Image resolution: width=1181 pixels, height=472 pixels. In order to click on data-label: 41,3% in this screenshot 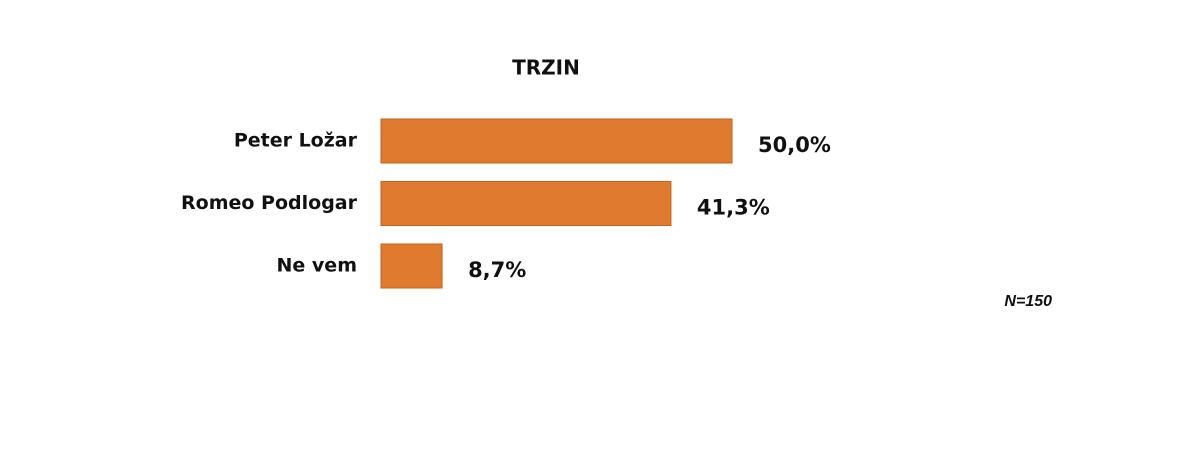, I will do `click(733, 208)`.